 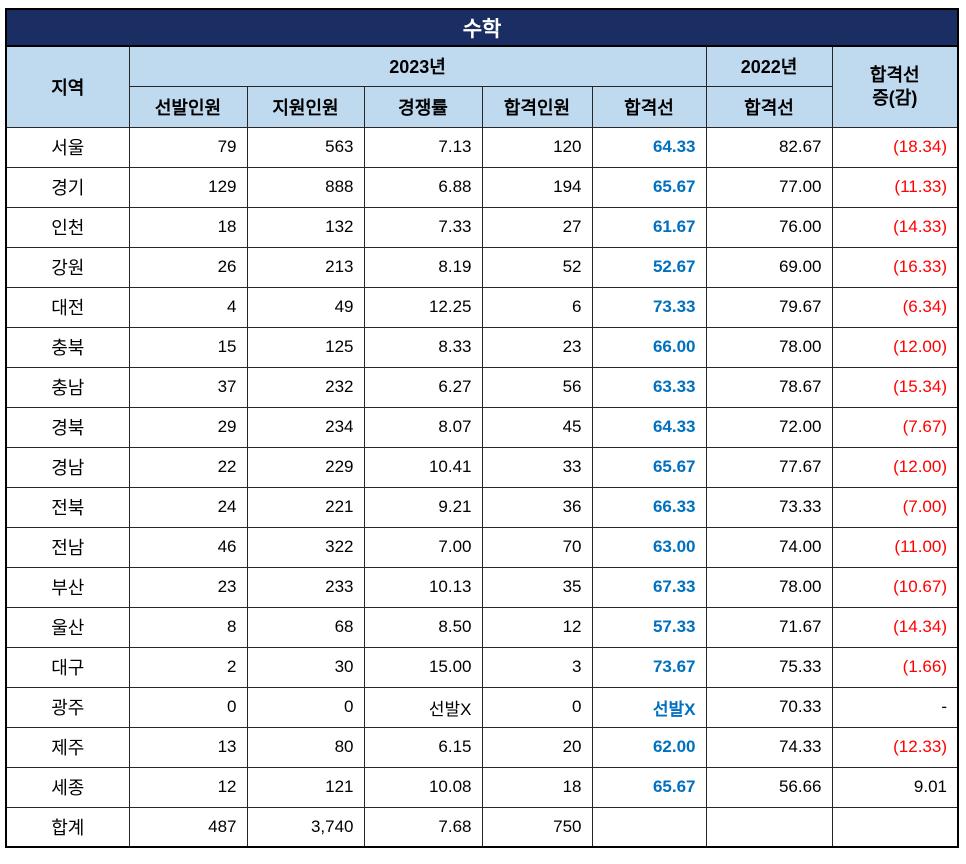 I want to click on passed-count-cell: 20, so click(x=537, y=747).